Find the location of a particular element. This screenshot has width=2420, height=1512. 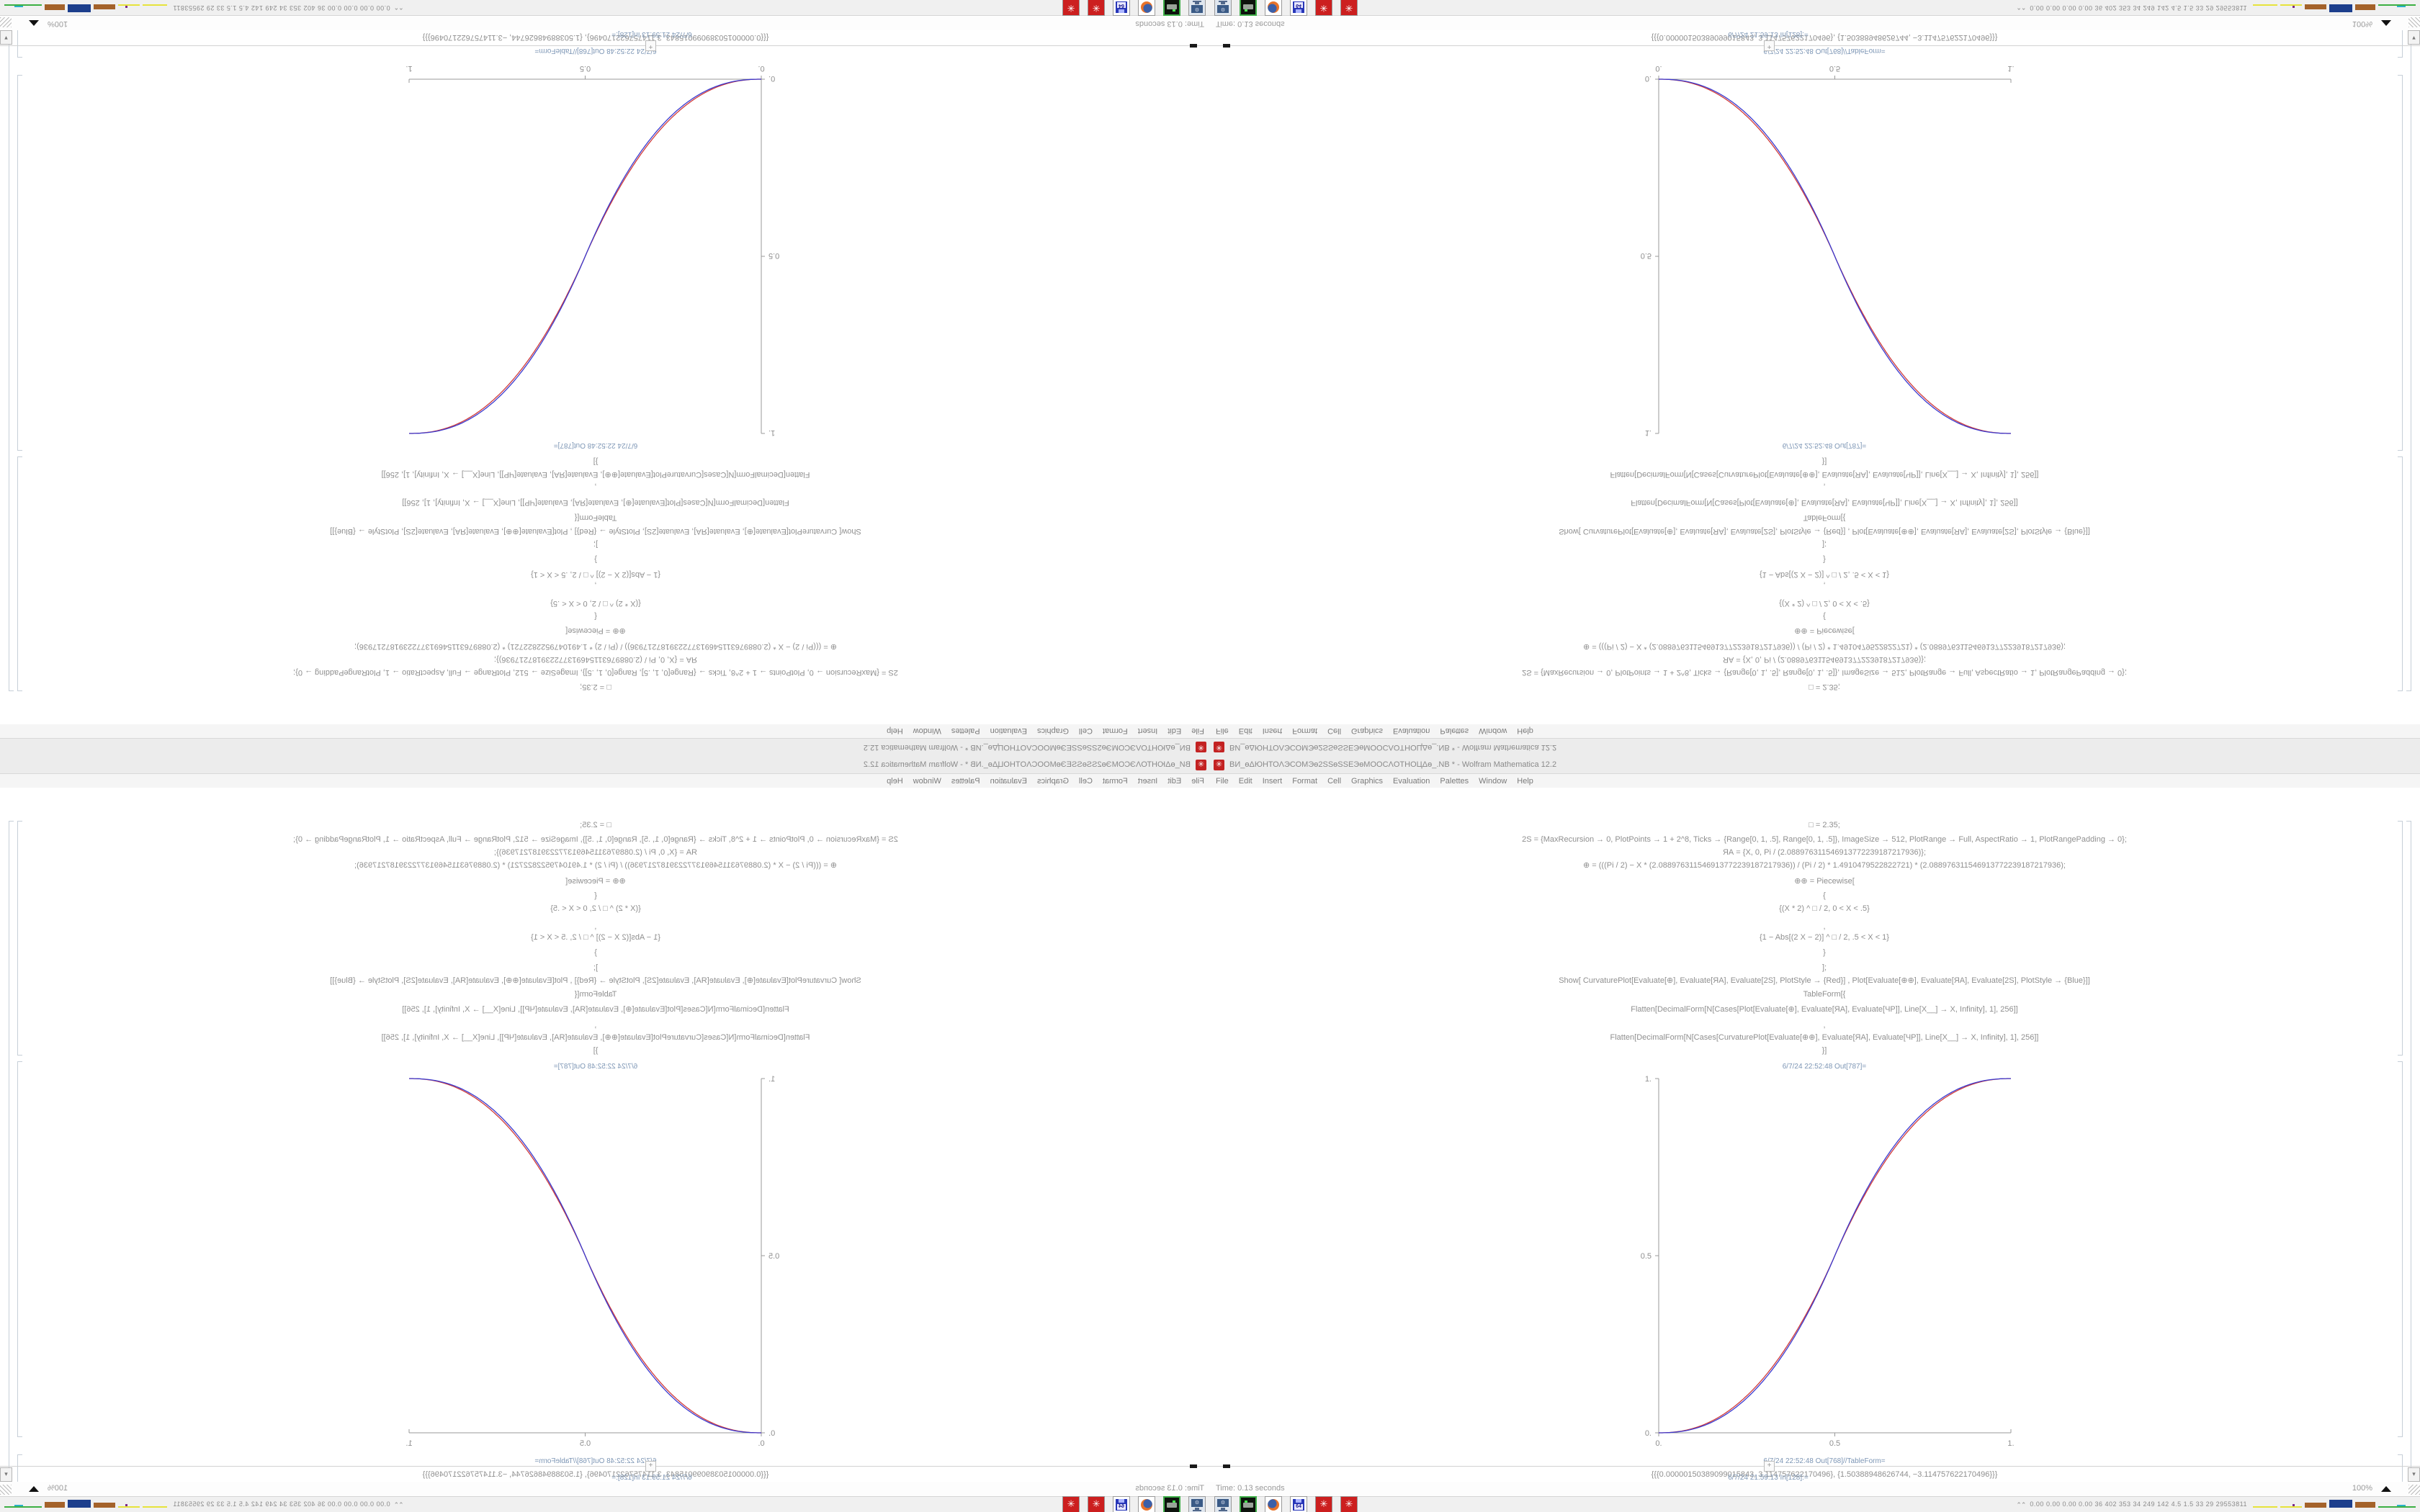

system-monitor-icon: ⚙ is located at coordinates (1197, 8).